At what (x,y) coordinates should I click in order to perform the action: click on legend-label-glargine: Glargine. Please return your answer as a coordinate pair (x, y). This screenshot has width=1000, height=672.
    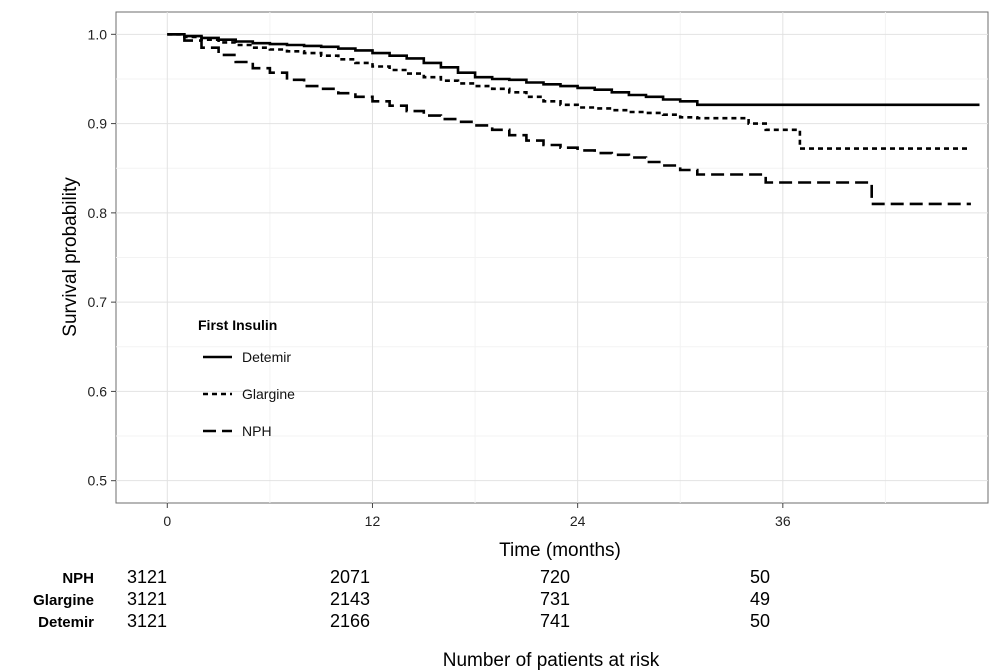
    Looking at the image, I should click on (268, 394).